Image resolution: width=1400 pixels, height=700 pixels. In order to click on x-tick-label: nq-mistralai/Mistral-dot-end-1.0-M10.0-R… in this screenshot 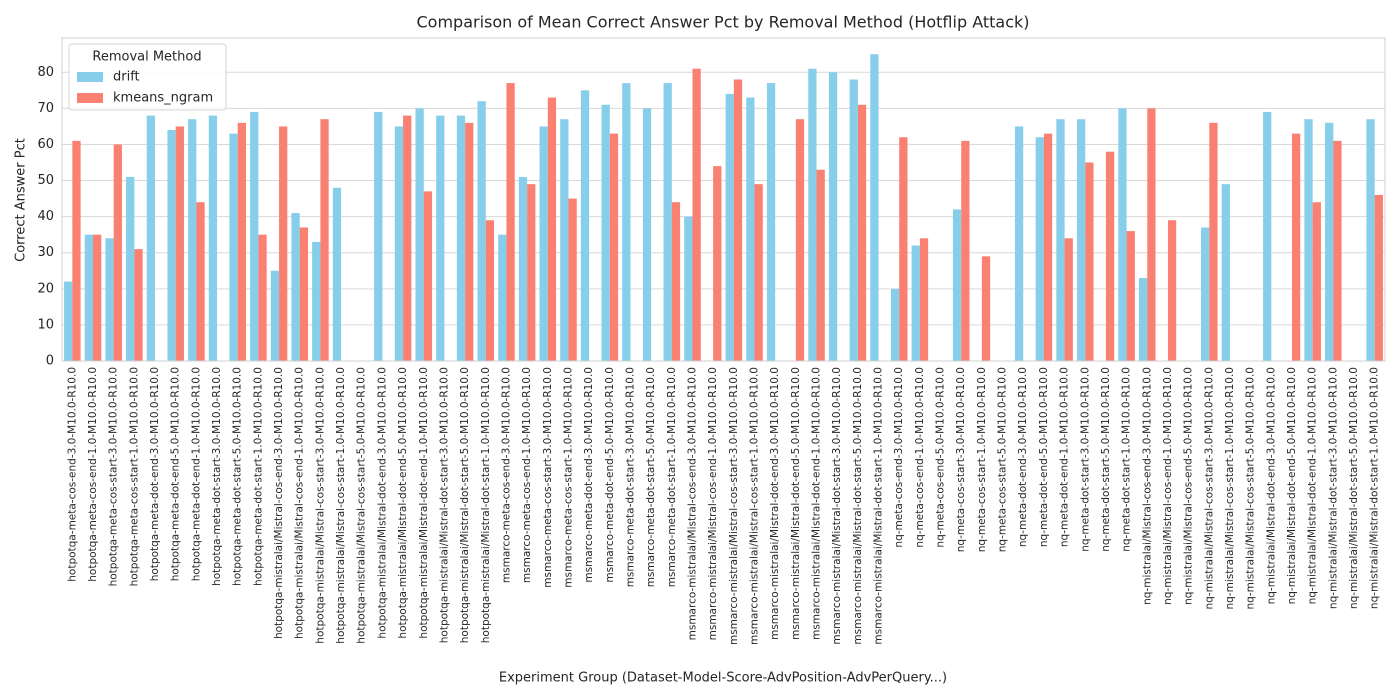, I will do `click(1313, 485)`.